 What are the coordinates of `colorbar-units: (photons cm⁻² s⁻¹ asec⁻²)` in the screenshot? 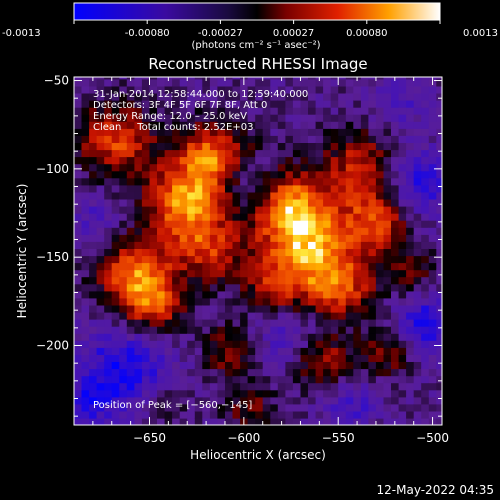 It's located at (255, 45).